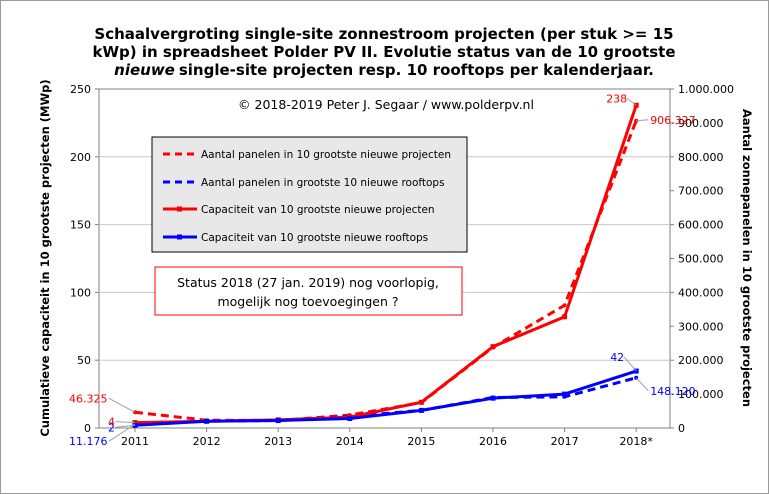 The height and width of the screenshot is (494, 769). Describe the element at coordinates (564, 305) in the screenshot. I see `series-0-point` at that location.